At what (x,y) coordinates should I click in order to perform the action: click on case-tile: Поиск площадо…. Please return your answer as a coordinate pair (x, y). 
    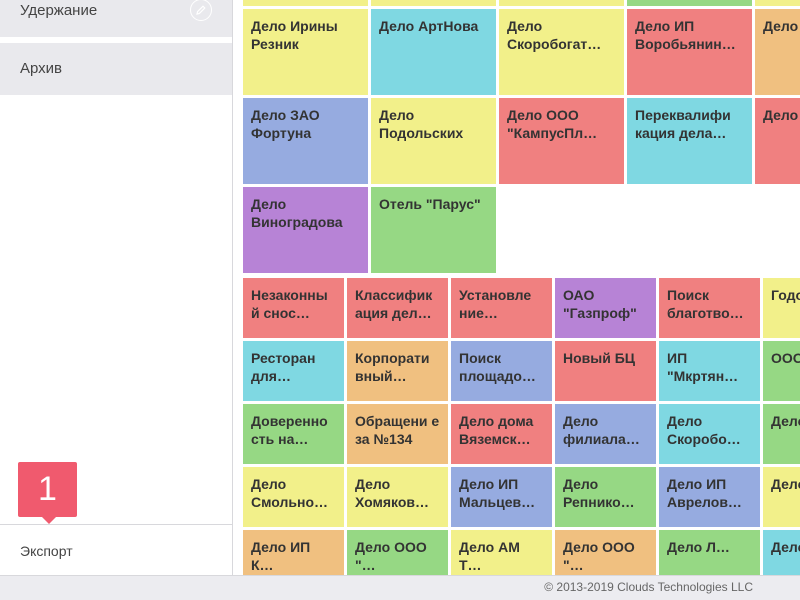
    Looking at the image, I should click on (501, 371).